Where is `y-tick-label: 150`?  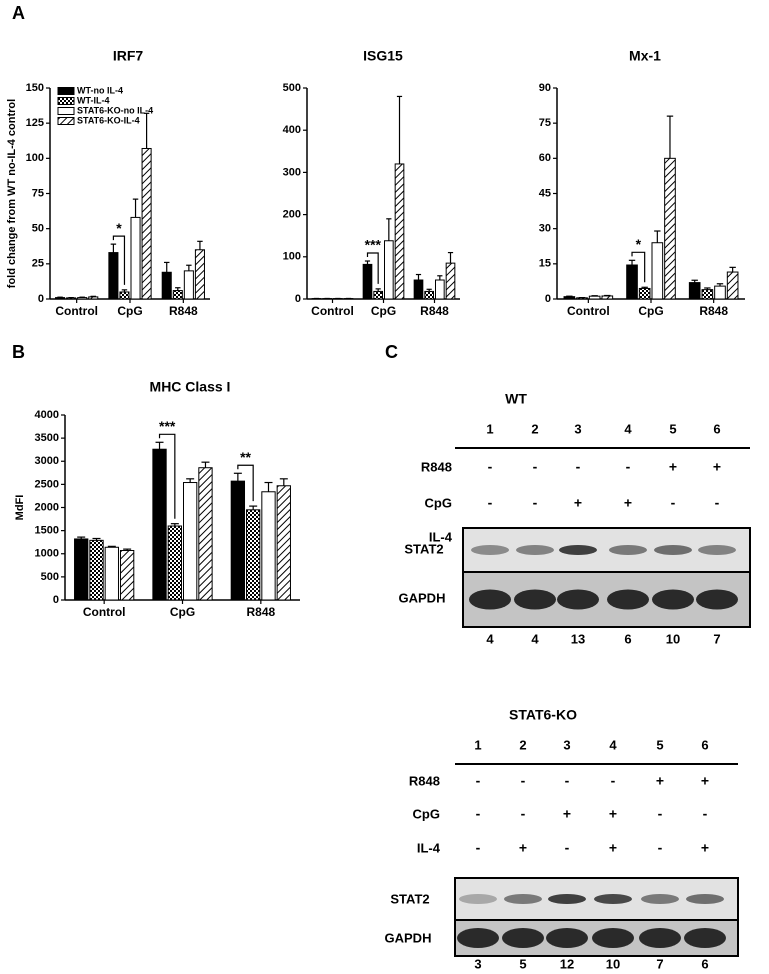
y-tick-label: 150 is located at coordinates (35, 88).